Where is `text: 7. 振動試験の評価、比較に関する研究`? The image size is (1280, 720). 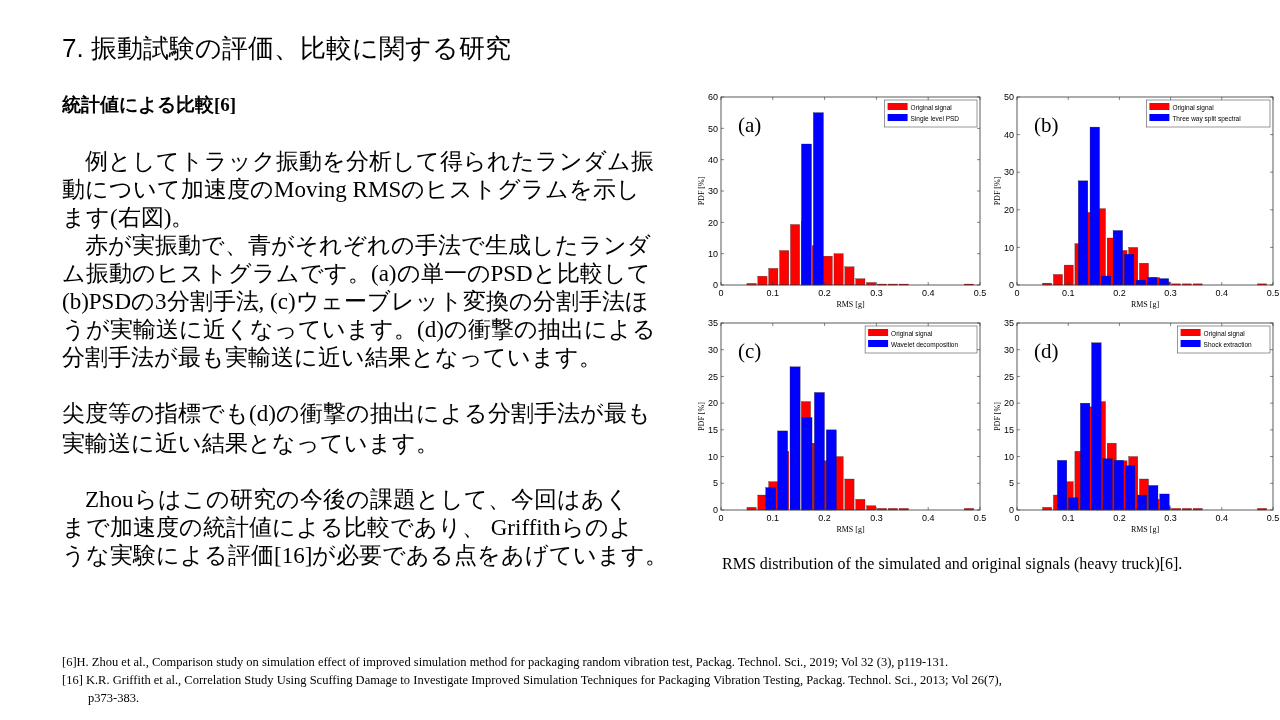 text: 7. 振動試験の評価、比較に関する研究 is located at coordinates (286, 48).